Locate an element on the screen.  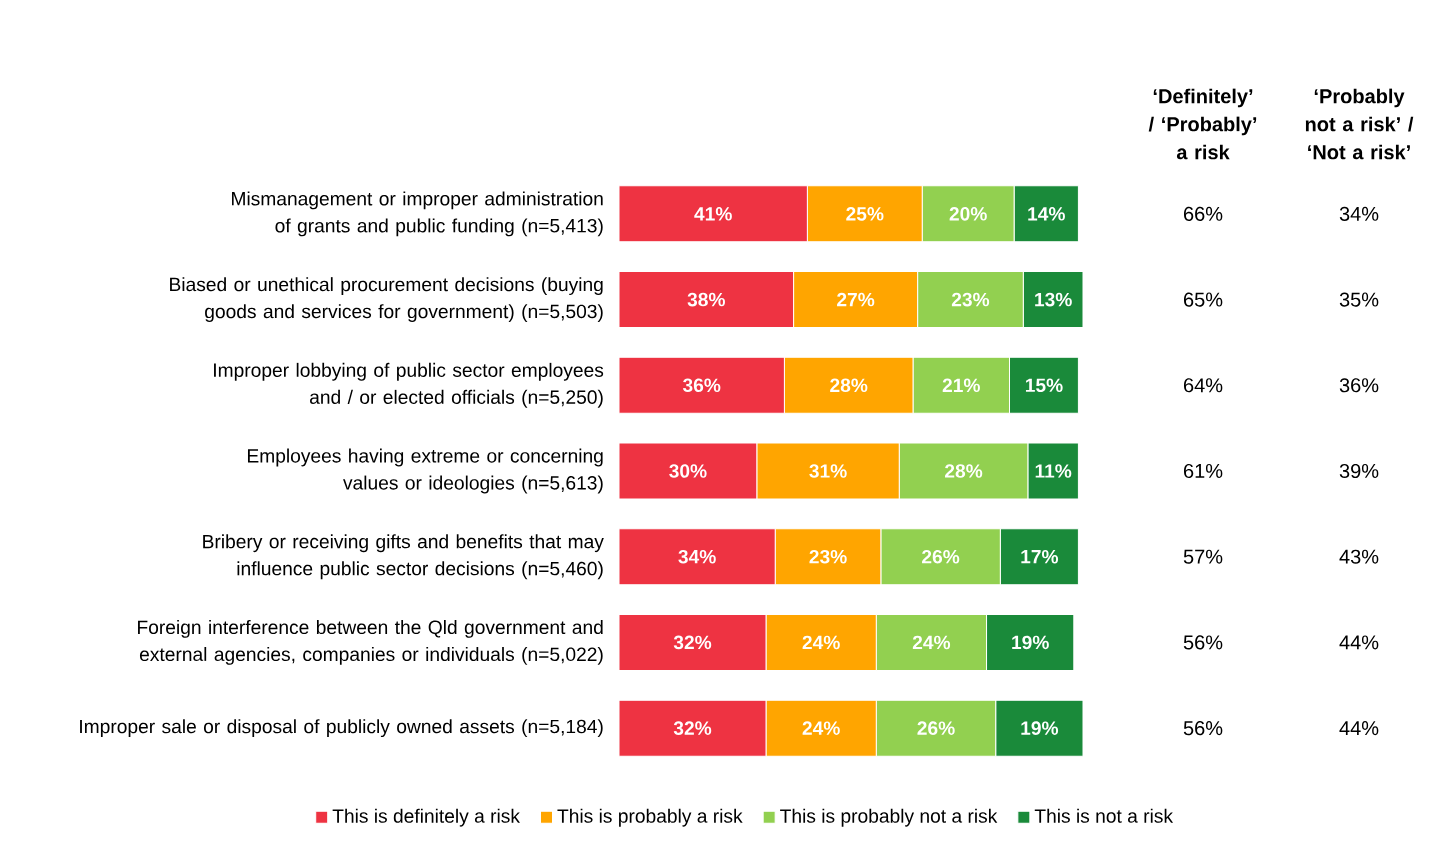
data-label: 36% is located at coordinates (701, 385).